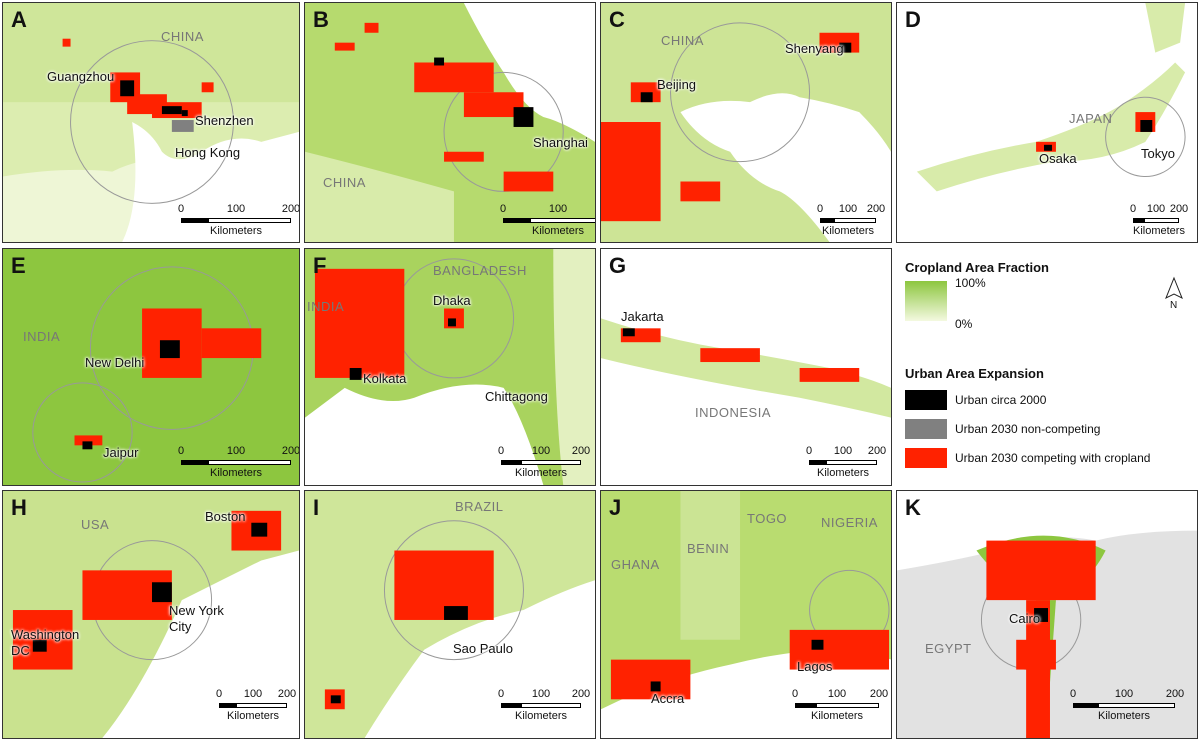  What do you see at coordinates (121, 452) in the screenshot?
I see `city-label: Jaipur` at bounding box center [121, 452].